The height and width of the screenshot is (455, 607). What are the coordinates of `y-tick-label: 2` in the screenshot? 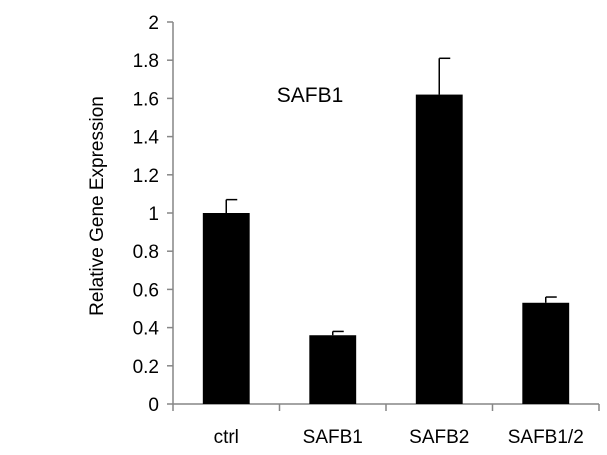 It's located at (153, 23).